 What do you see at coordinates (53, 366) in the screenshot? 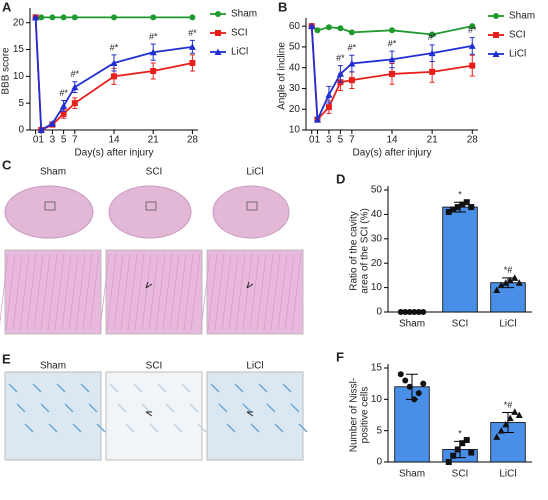
I see `image-label: Sham` at bounding box center [53, 366].